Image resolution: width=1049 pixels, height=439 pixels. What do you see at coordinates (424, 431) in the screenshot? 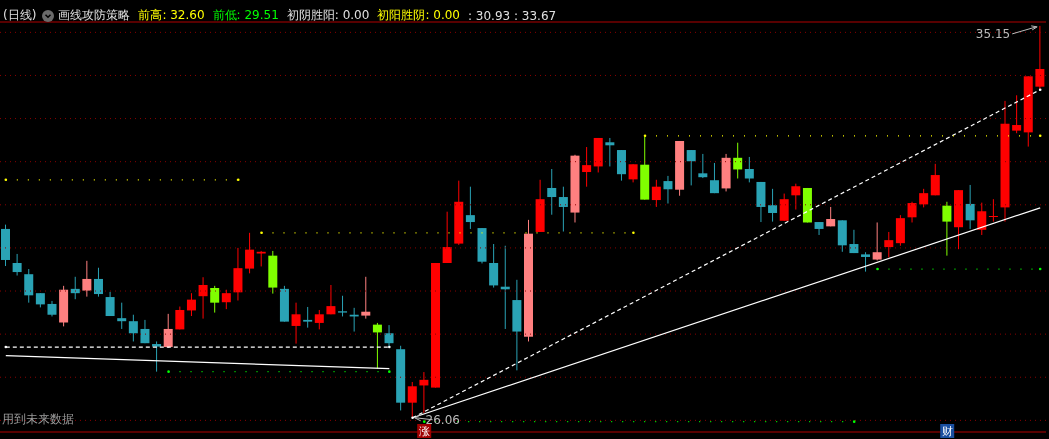
I see `annotation: 涨` at bounding box center [424, 431].